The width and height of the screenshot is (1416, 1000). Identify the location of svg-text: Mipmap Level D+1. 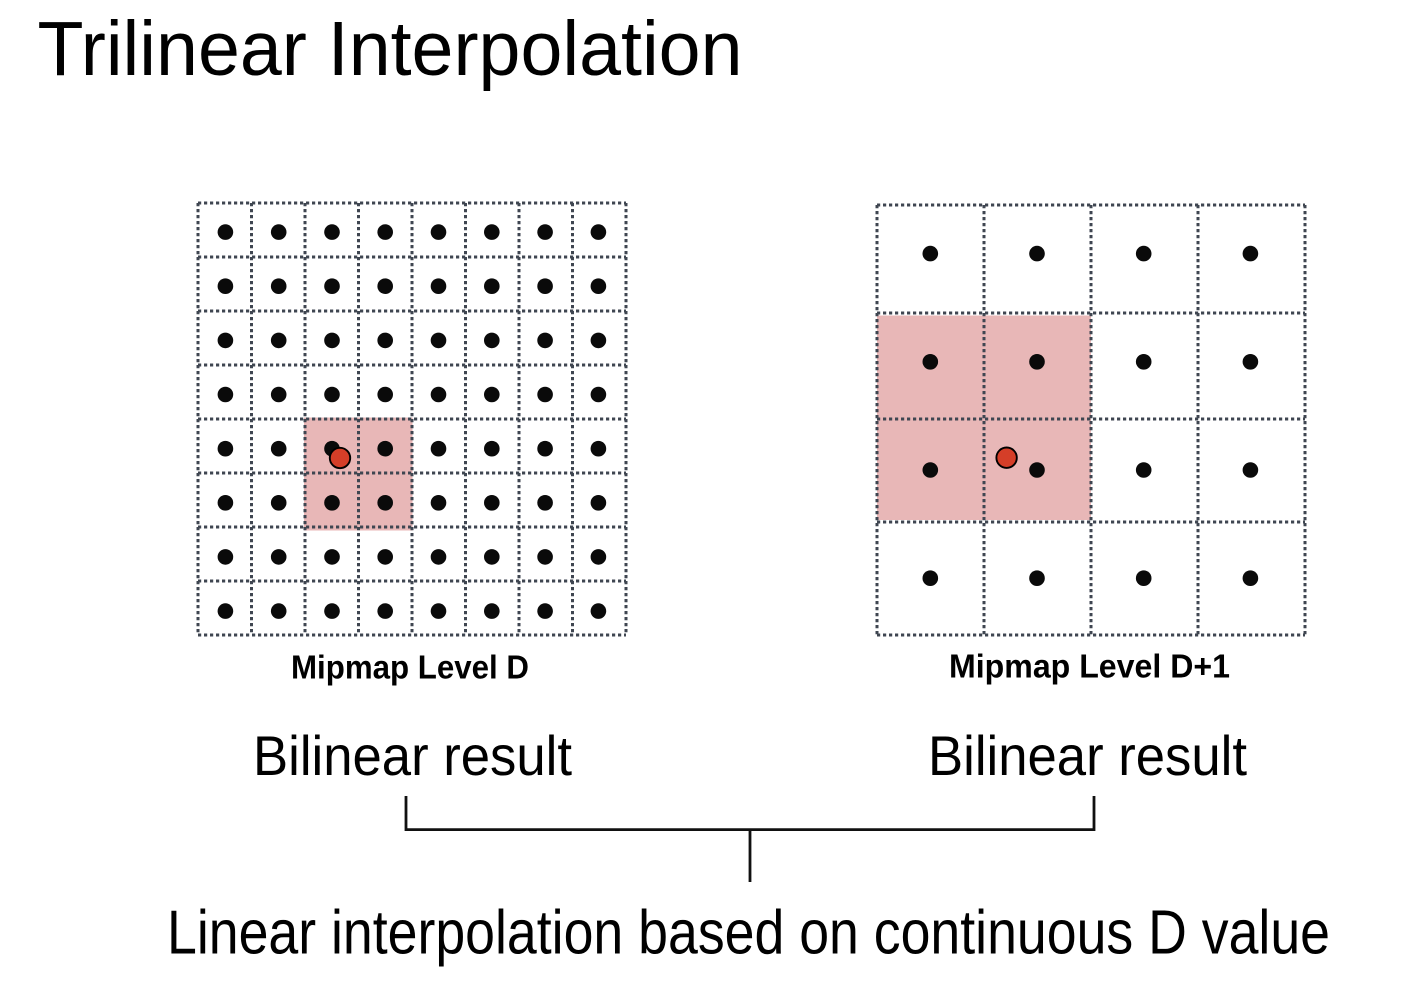
(1089, 666).